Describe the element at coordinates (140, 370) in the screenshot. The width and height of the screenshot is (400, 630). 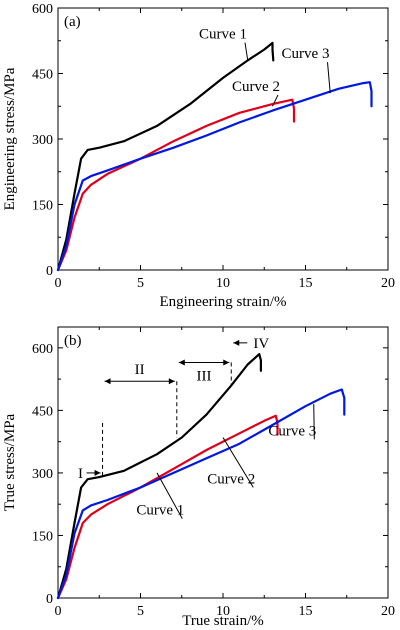
I see `stage-label: II` at that location.